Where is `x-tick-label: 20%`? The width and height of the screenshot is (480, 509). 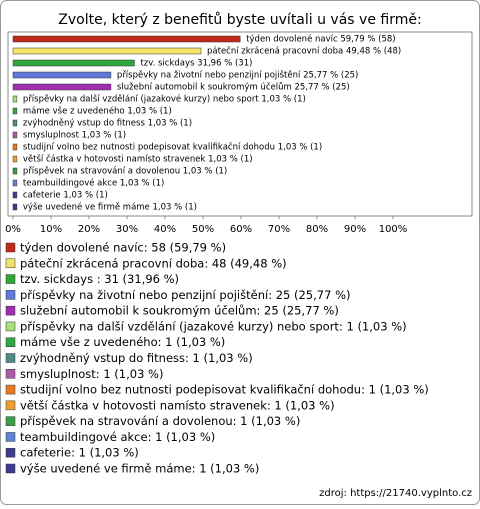 x-tick-label: 20% is located at coordinates (89, 229).